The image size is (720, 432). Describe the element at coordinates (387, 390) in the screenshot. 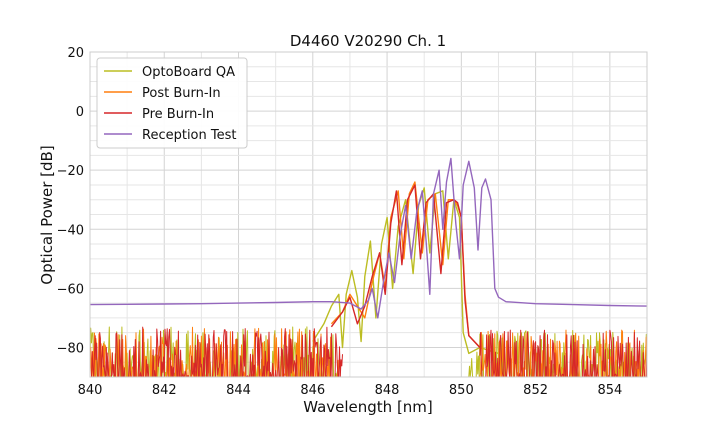

I see `x-tick-label: 848` at that location.